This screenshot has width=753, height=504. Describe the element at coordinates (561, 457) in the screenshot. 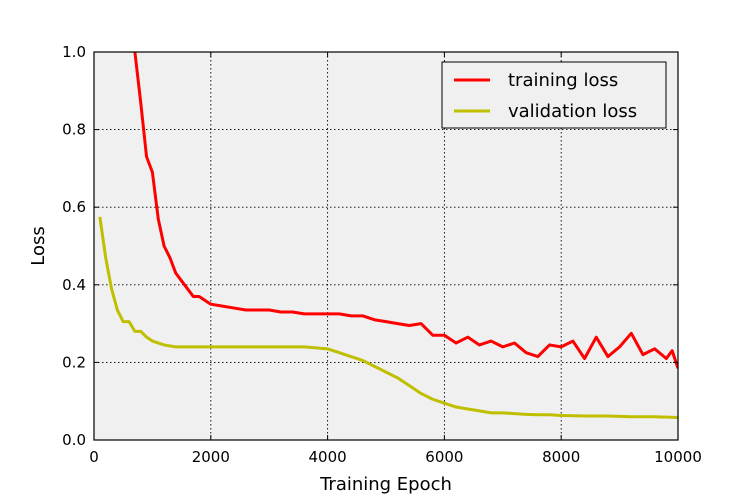

I see `x-tick-label: 8000` at that location.